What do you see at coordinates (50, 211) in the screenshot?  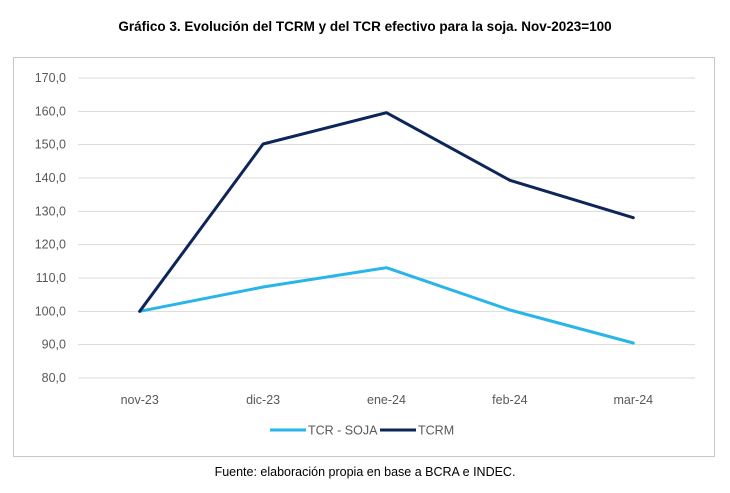 I see `y-tick-label: 130,0` at bounding box center [50, 211].